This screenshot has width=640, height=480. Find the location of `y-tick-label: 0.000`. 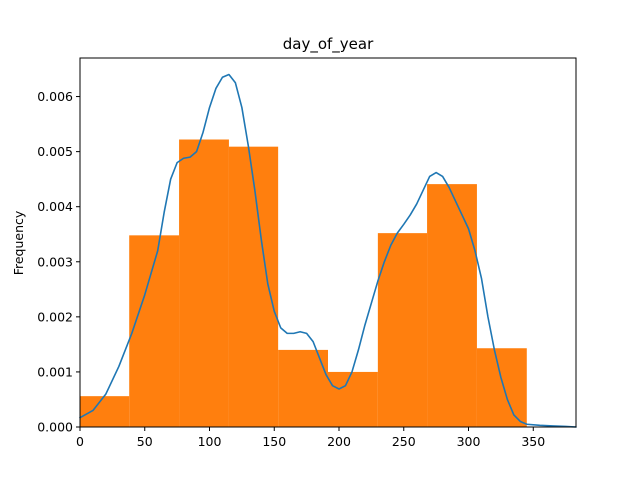

y-tick-label: 0.000 is located at coordinates (55, 427).